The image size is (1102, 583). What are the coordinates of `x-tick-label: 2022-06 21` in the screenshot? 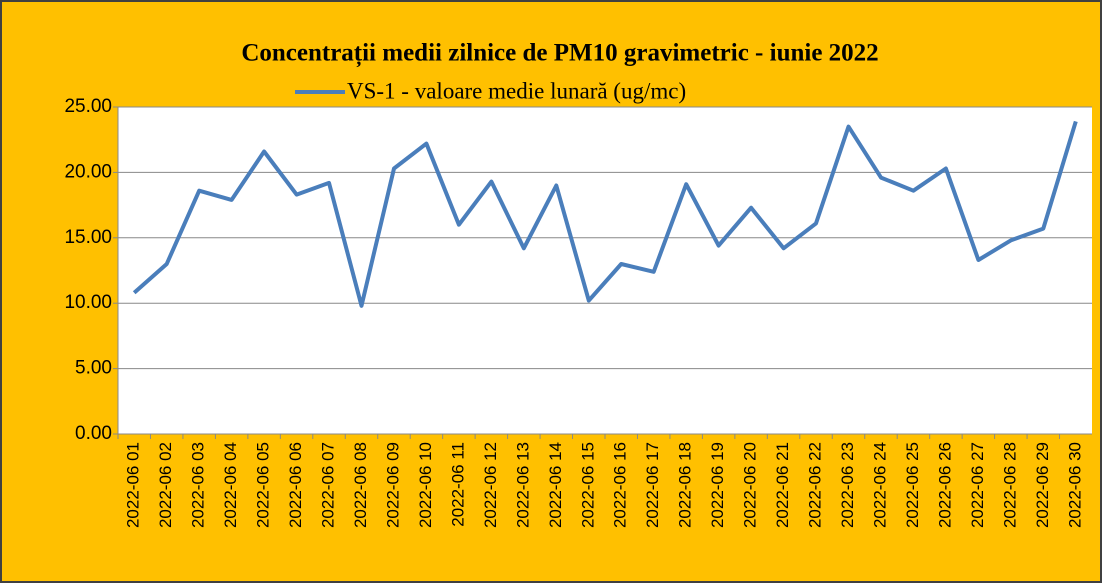 It's located at (782, 485).